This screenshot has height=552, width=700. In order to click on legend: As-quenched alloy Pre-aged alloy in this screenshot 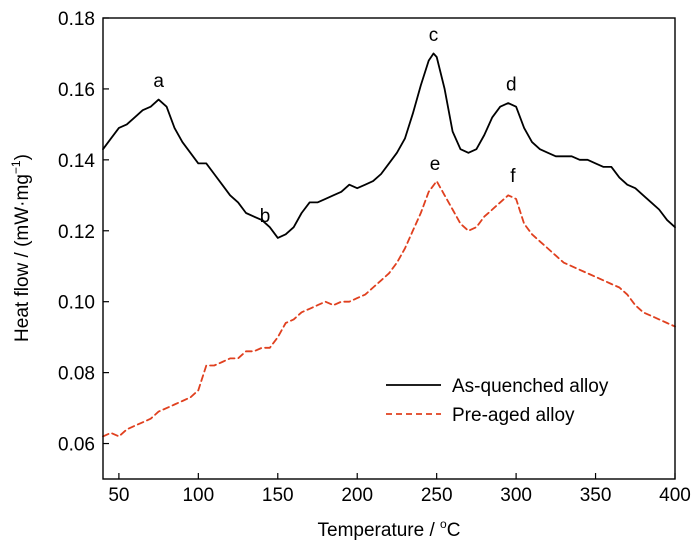, I will do `click(497, 401)`.